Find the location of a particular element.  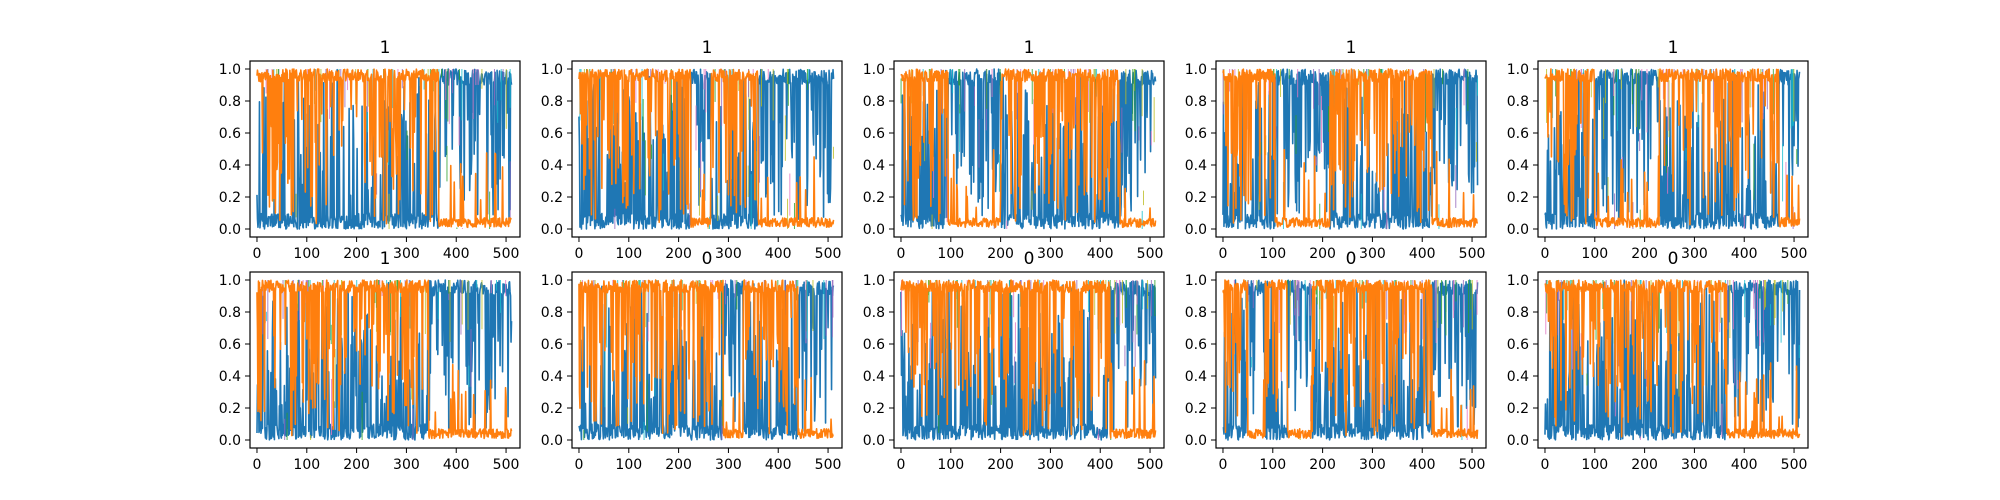

subplot-5: 0 100 200 300 400 500 0.0 0.2 0.4 0.6 0.8 1.0 1 is located at coordinates (1658, 150).